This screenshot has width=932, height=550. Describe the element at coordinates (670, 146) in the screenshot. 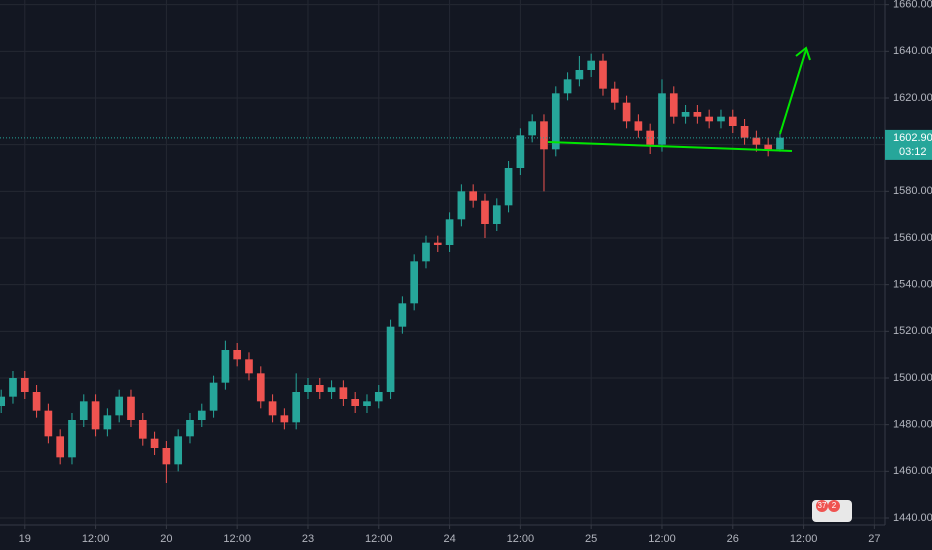

I see `trend-line` at that location.